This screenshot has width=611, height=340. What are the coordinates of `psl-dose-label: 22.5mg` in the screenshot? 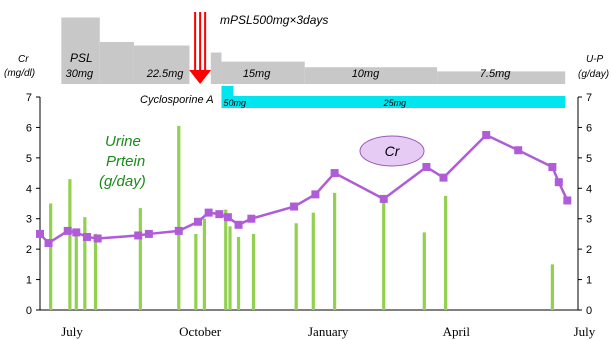 It's located at (165, 74).